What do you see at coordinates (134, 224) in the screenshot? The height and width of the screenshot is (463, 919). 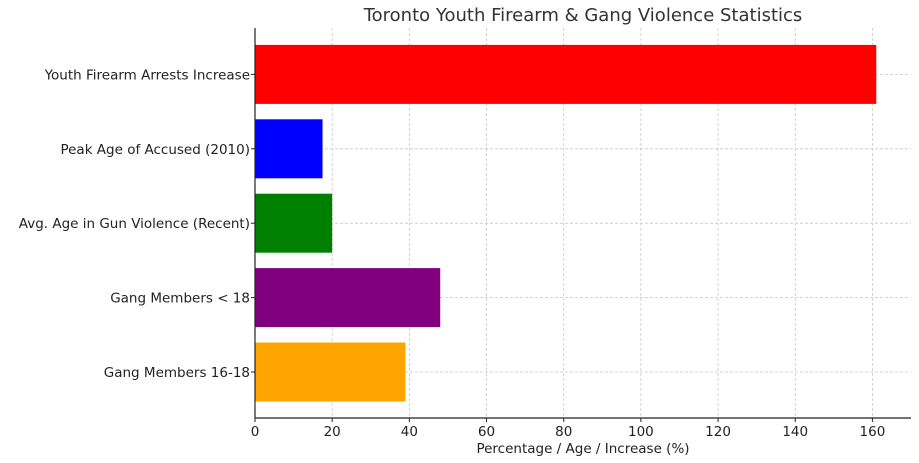 I see `y-tick-label: Avg. Age in Gun Violence (Recent)` at bounding box center [134, 224].